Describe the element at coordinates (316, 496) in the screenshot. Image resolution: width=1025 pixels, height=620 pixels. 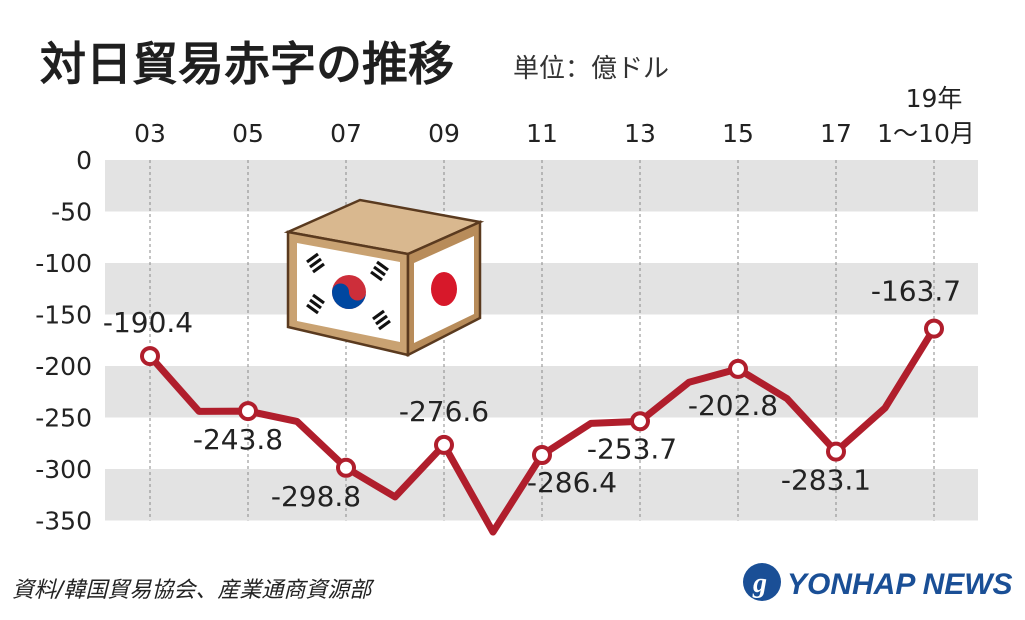
I see `data-label: -298.8` at that location.